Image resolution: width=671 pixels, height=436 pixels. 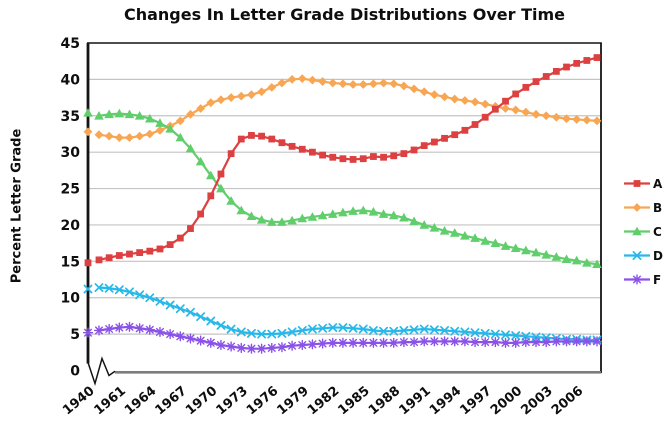 I want to click on legend-marker-D, so click(x=637, y=255).